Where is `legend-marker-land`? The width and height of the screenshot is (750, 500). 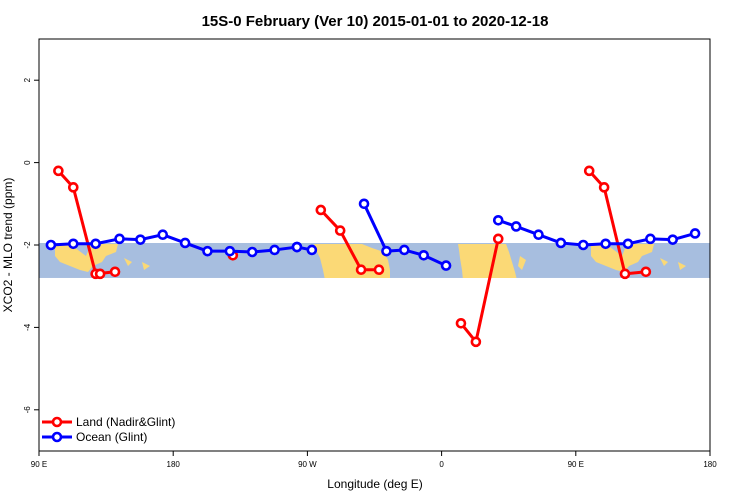 legend-marker-land is located at coordinates (57, 422).